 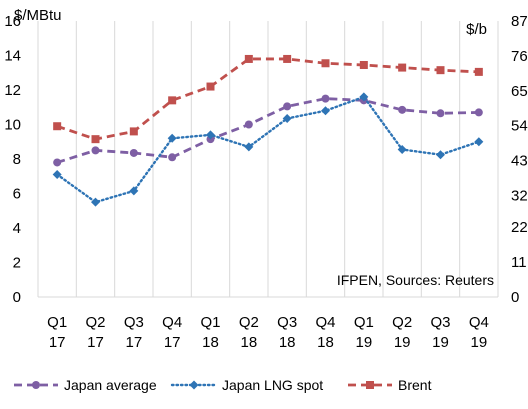 I want to click on right-tick-label: 76, so click(x=519, y=56).